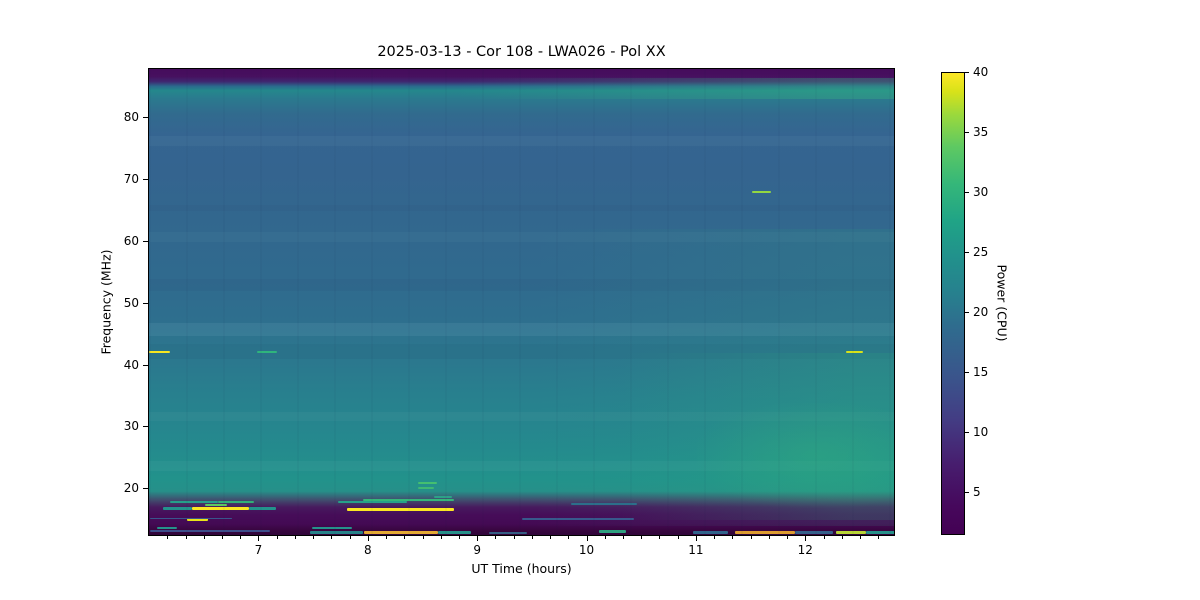  Describe the element at coordinates (131, 364) in the screenshot. I see `y-tick-label: 40` at that location.